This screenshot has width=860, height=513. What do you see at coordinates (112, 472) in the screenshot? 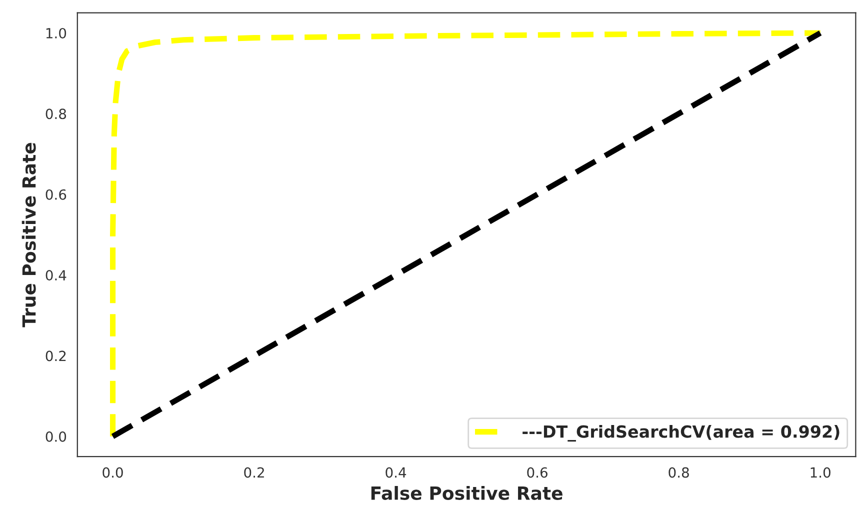
I see `x-tick-label: 0.0` at bounding box center [112, 472].